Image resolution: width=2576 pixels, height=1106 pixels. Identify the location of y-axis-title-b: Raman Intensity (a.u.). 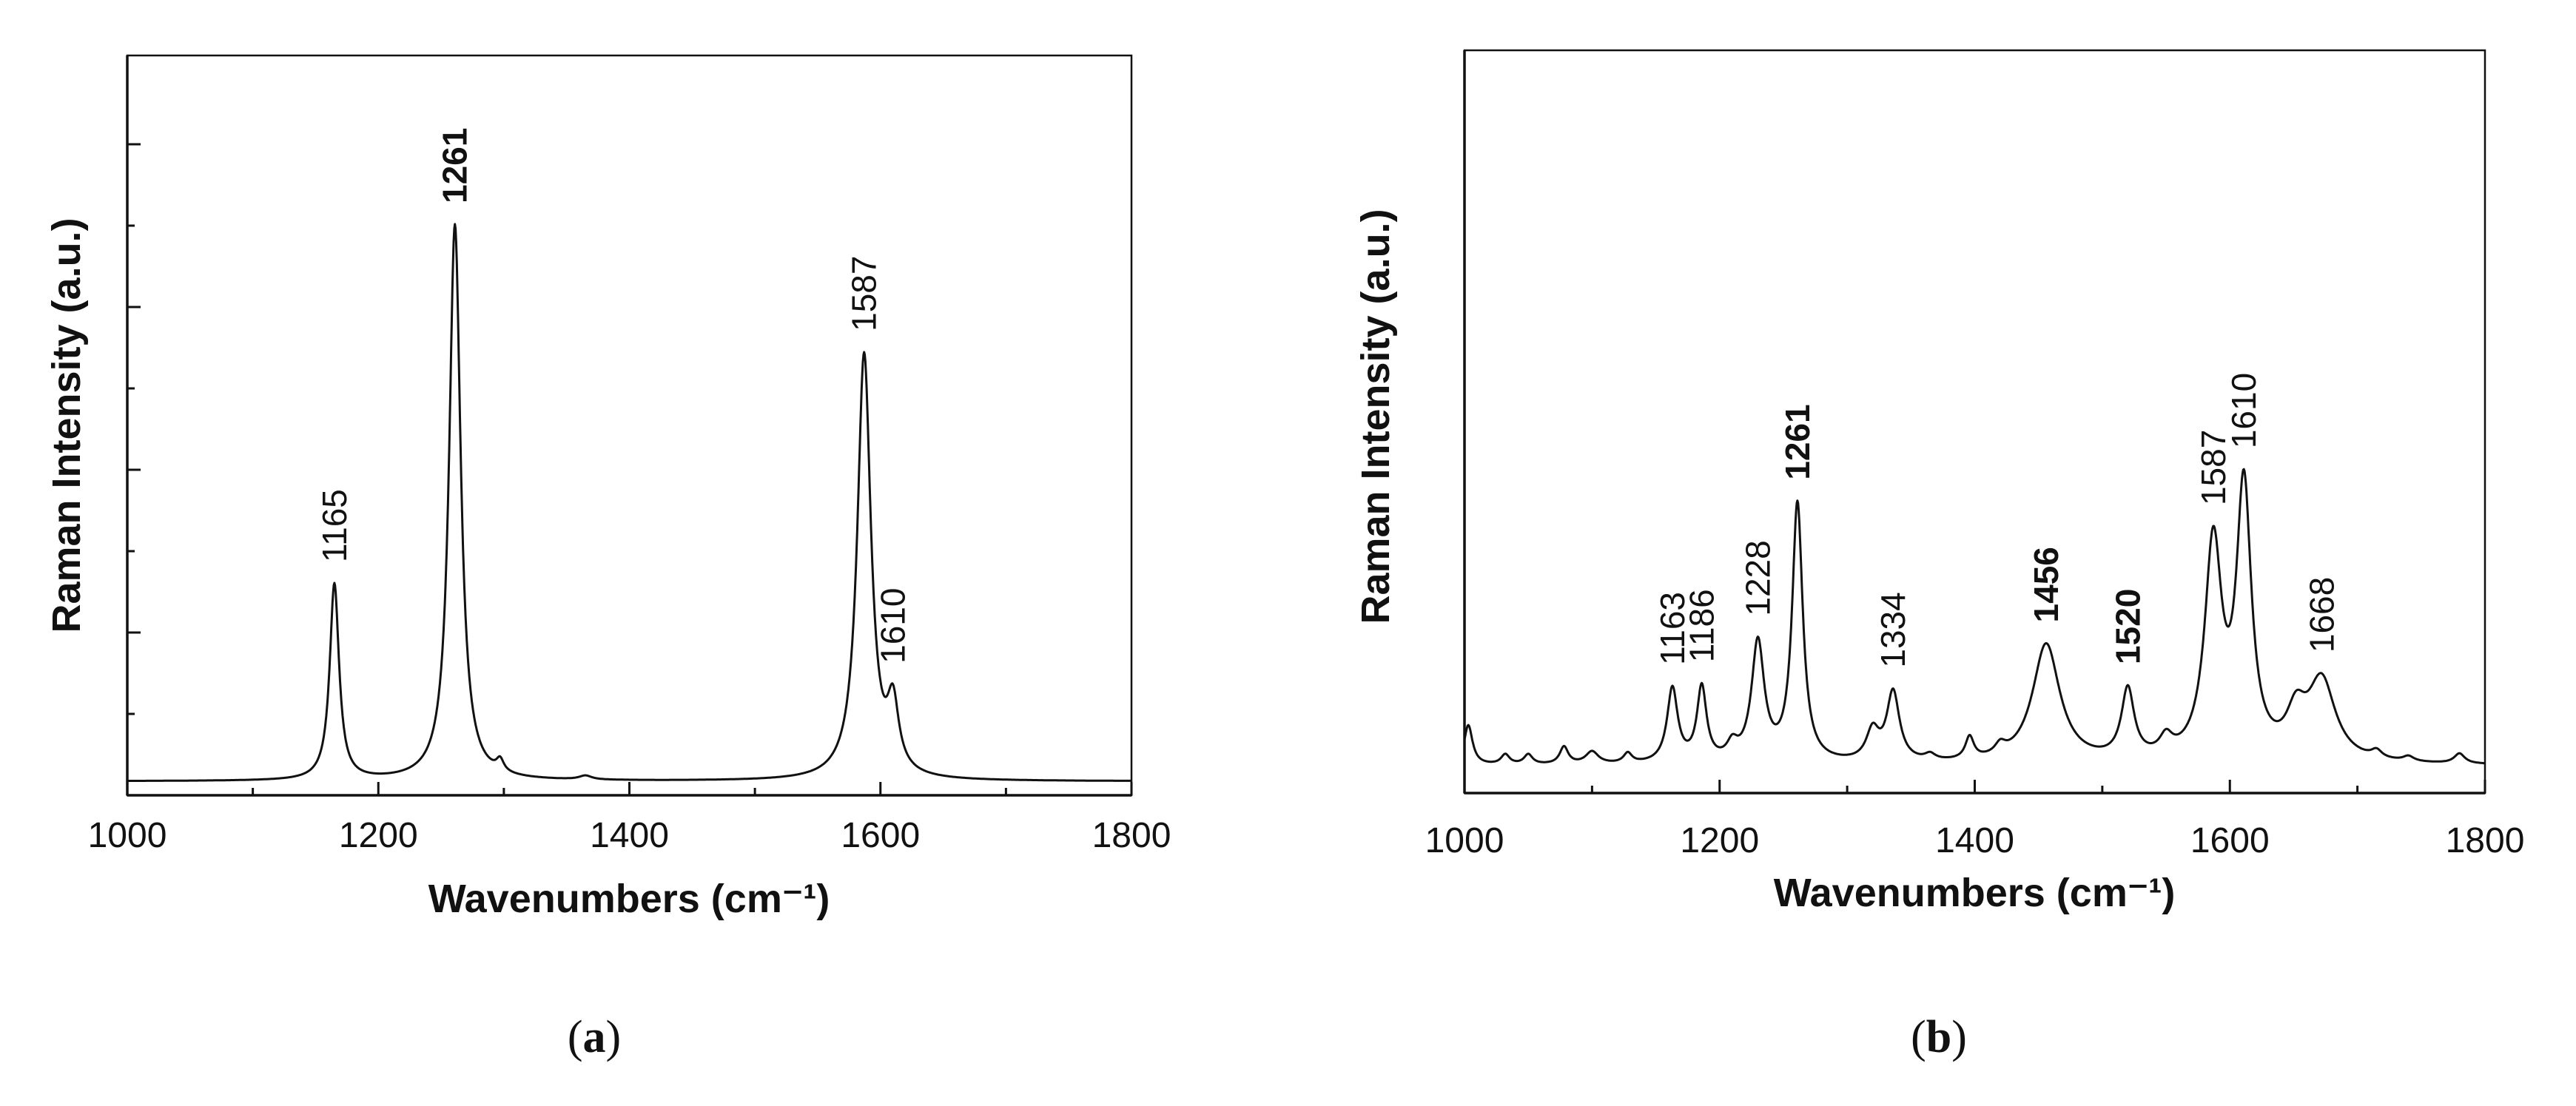
(1375, 416).